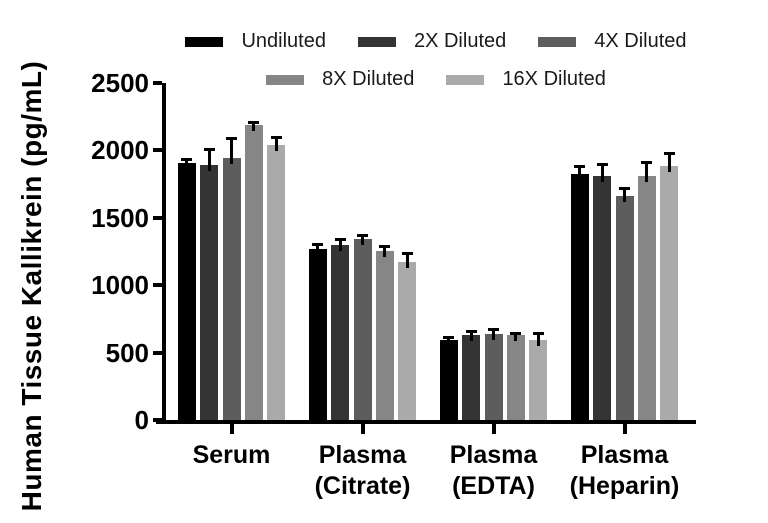 Image resolution: width=768 pixels, height=523 pixels. I want to click on legend-label: 8X Diluted, so click(368, 79).